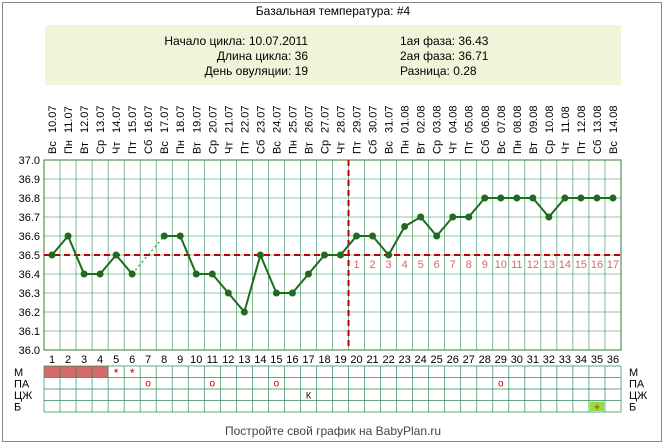 This screenshot has height=445, width=666. I want to click on date-label: 26.07, so click(309, 119).